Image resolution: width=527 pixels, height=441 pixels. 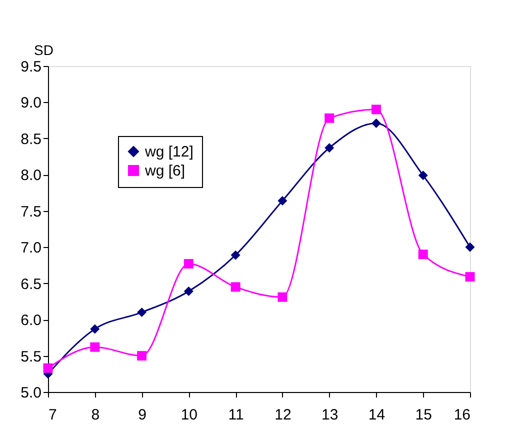 What do you see at coordinates (283, 415) in the screenshot?
I see `x-tick-label: 12` at bounding box center [283, 415].